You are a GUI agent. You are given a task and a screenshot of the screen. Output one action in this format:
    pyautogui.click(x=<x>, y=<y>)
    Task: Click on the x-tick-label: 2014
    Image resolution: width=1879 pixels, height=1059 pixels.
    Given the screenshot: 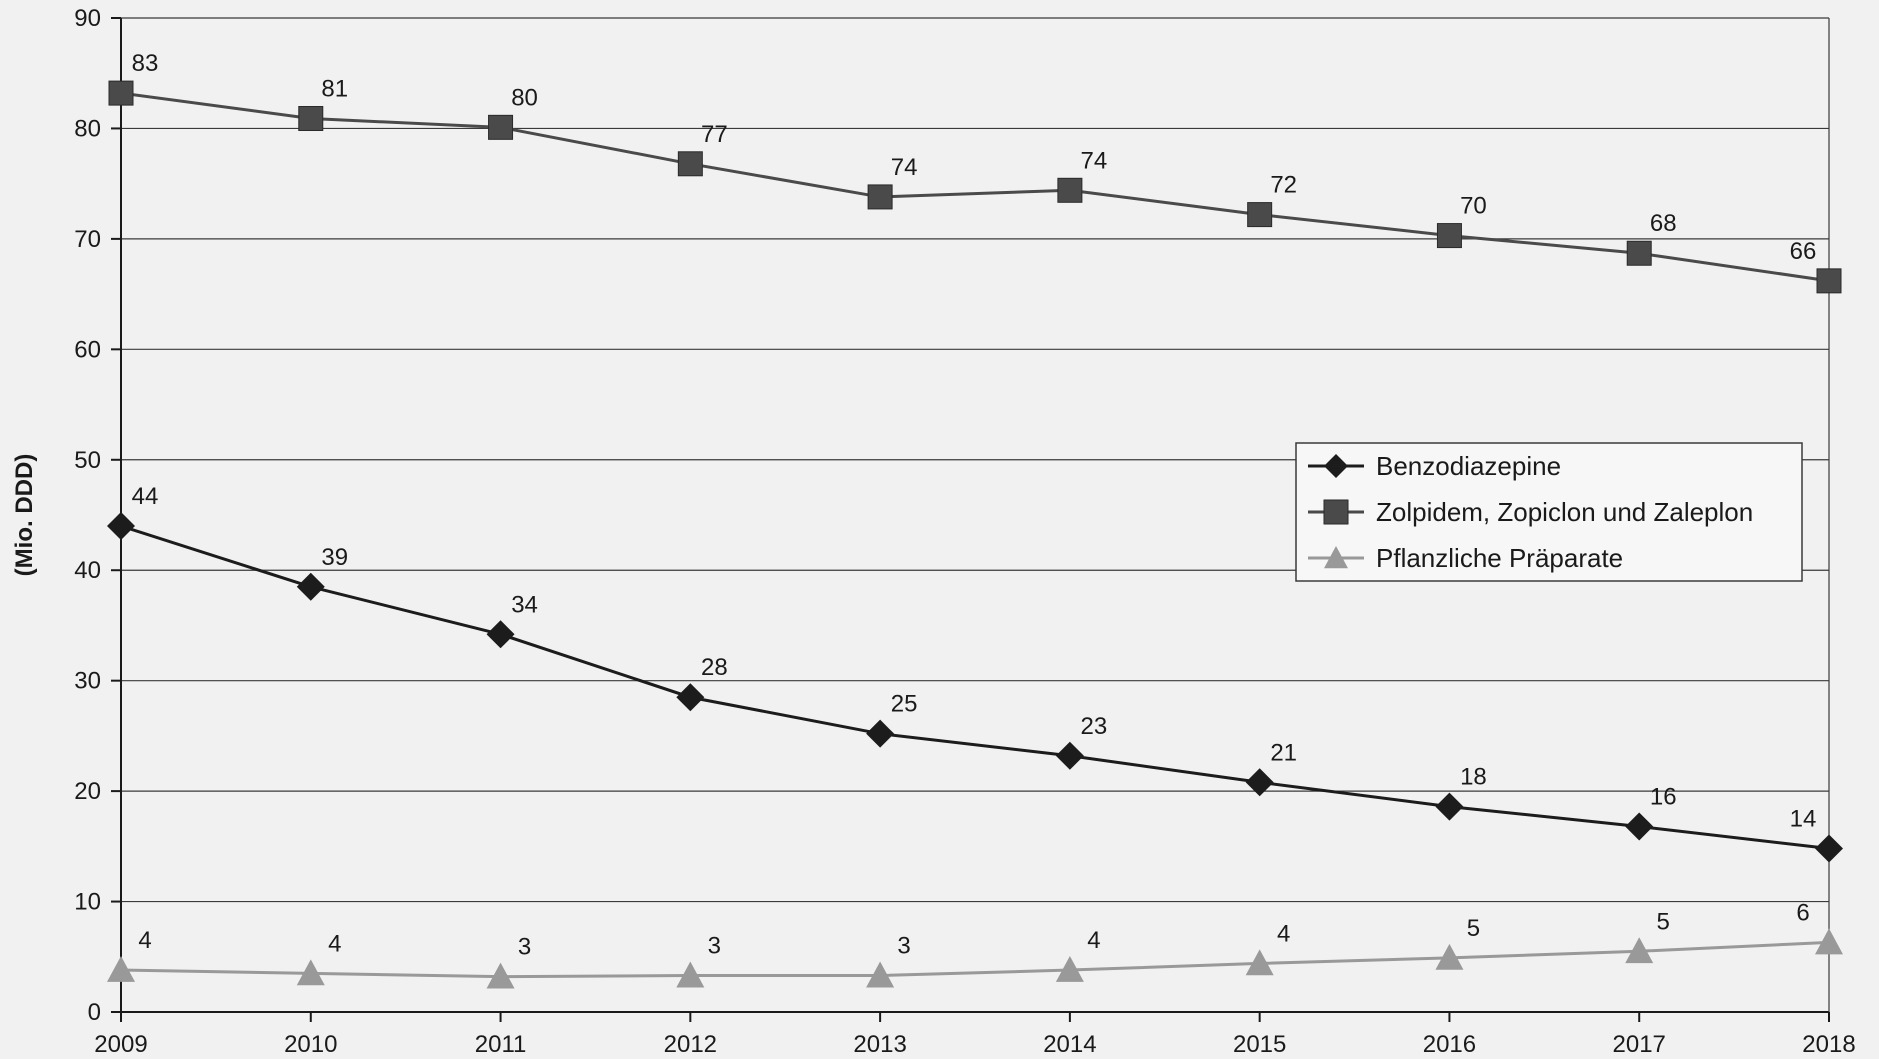 What is the action you would take?
    pyautogui.click(x=1069, y=1044)
    